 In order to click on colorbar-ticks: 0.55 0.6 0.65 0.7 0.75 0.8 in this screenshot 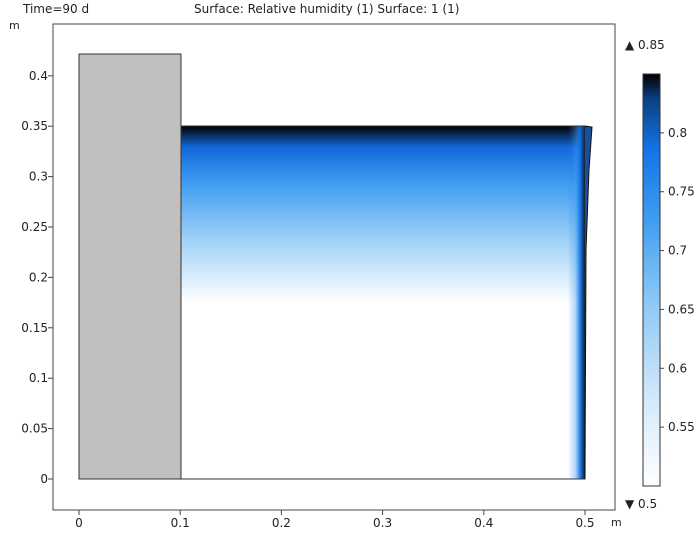, I will do `click(677, 280)`.